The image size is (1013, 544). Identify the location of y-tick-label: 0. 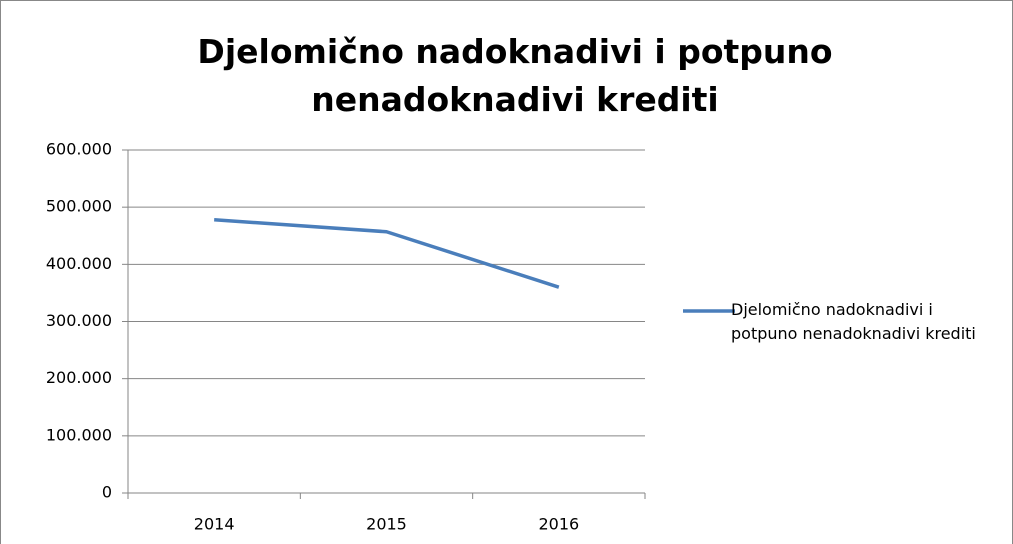
(107, 492).